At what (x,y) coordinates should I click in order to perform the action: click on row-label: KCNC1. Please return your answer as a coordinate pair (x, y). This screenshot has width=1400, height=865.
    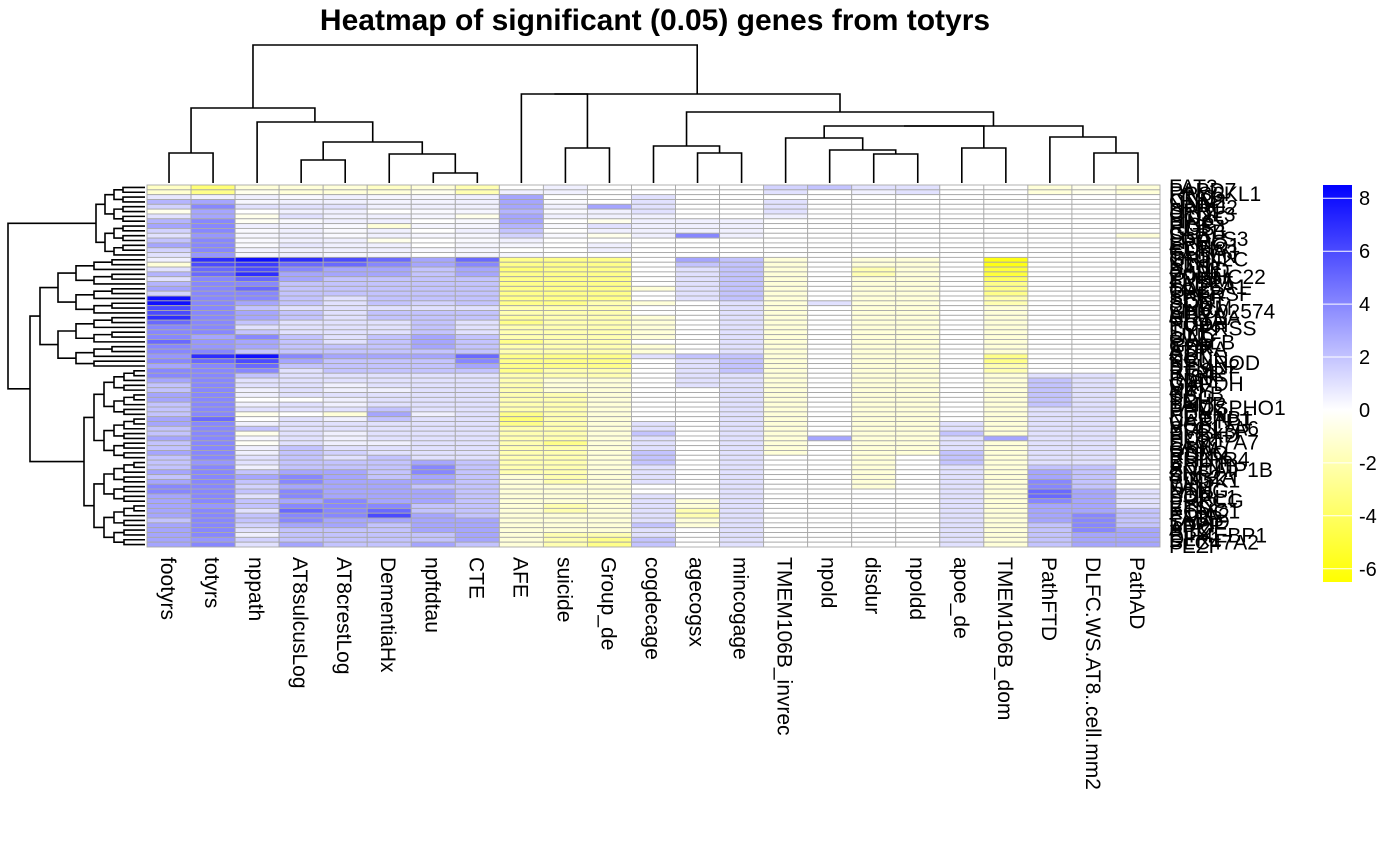
    Looking at the image, I should click on (1204, 512).